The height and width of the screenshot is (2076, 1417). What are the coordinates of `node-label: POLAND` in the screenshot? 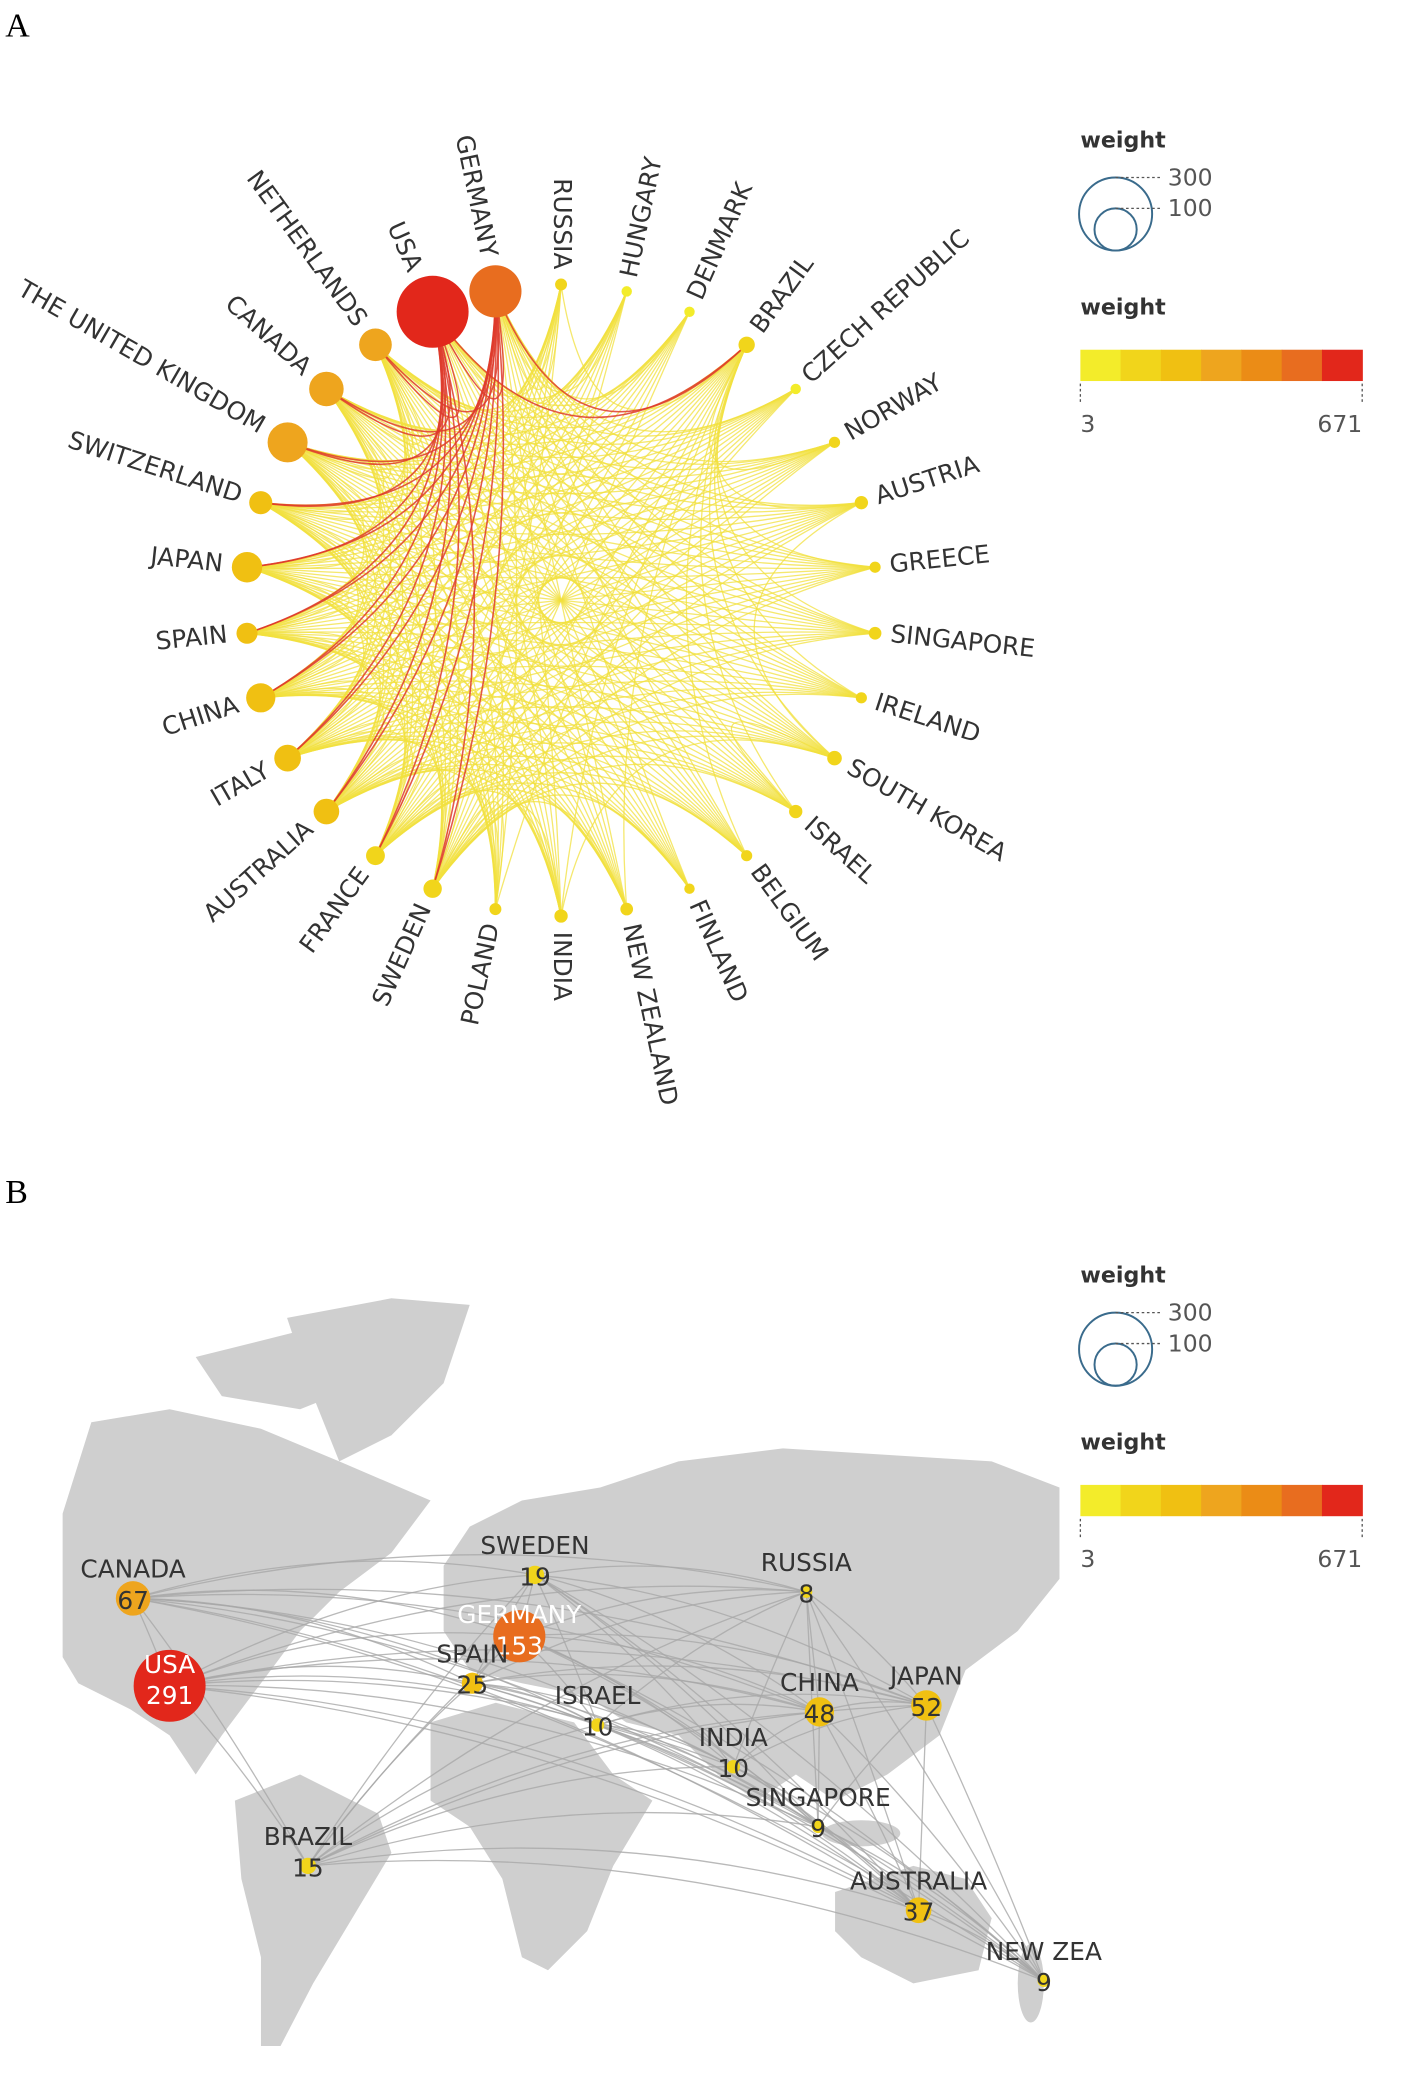 It's located at (480, 974).